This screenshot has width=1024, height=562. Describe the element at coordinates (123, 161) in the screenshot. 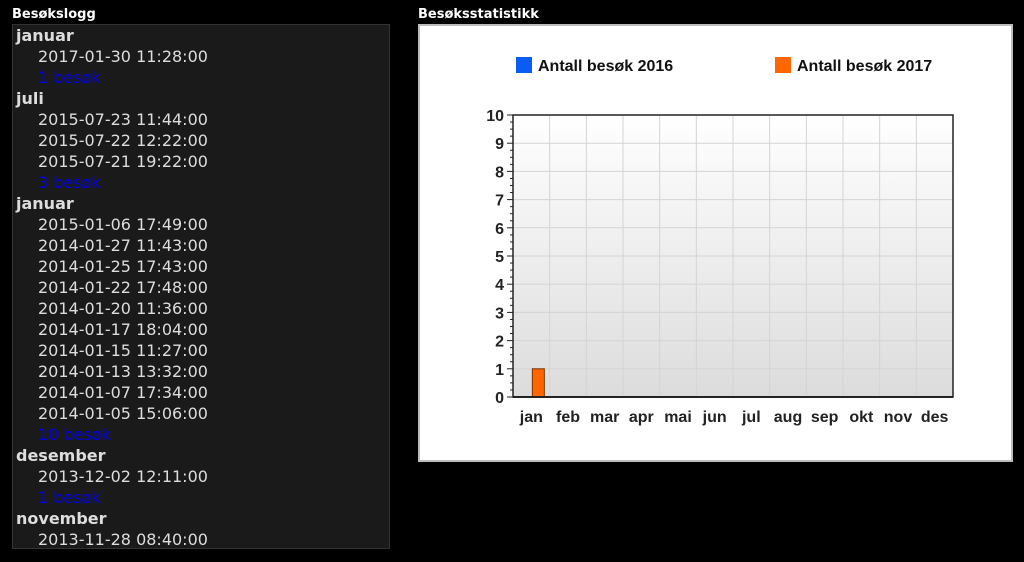

I see `visit-timestamp: 2015-07-21 19:22:00` at that location.